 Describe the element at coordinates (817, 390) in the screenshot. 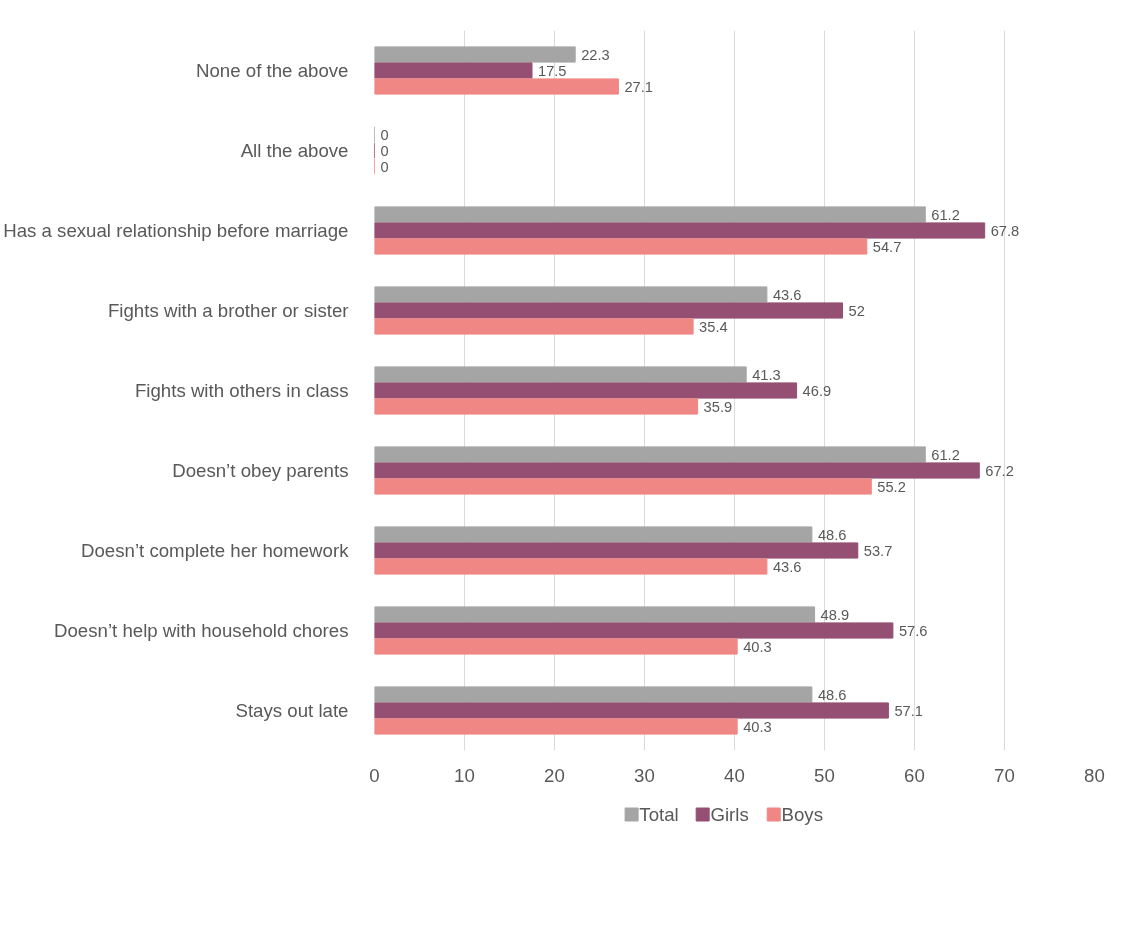

I see `data-label: 46.9` at that location.